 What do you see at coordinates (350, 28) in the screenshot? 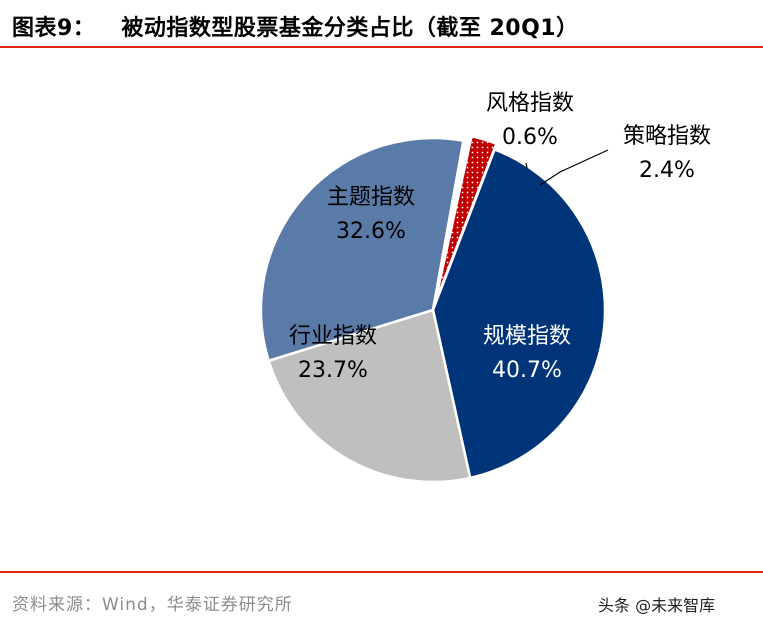
I see `figure-title-text: 被动指数型股票基金分类占比（截至 20Q1）` at bounding box center [350, 28].